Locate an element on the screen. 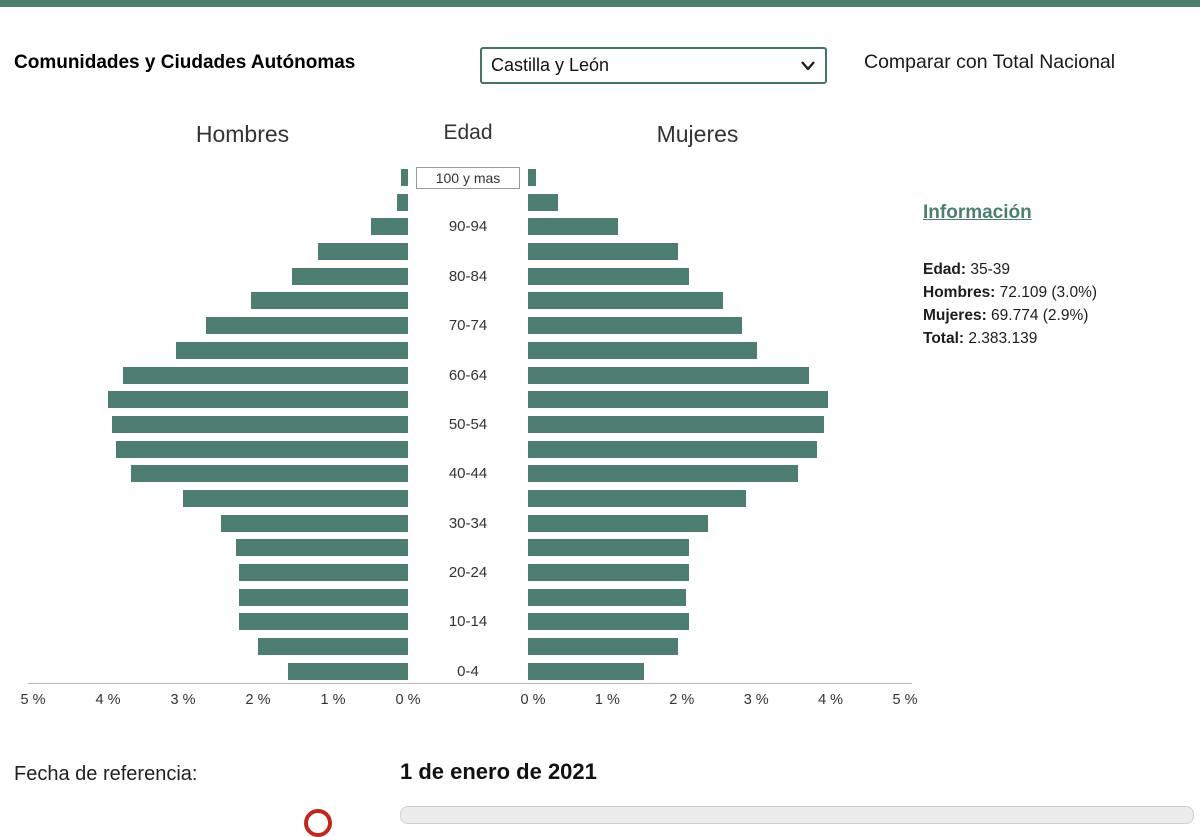  pyramid-row: 50-54 is located at coordinates (469, 424).